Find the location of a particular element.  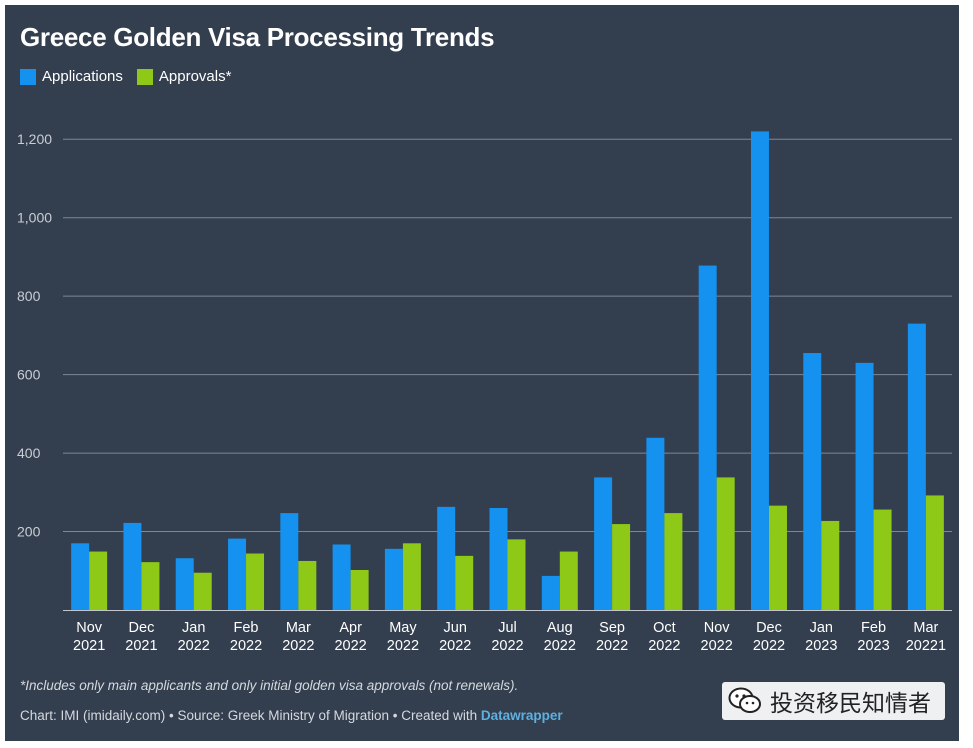

x-tick-month: Sep is located at coordinates (612, 628).